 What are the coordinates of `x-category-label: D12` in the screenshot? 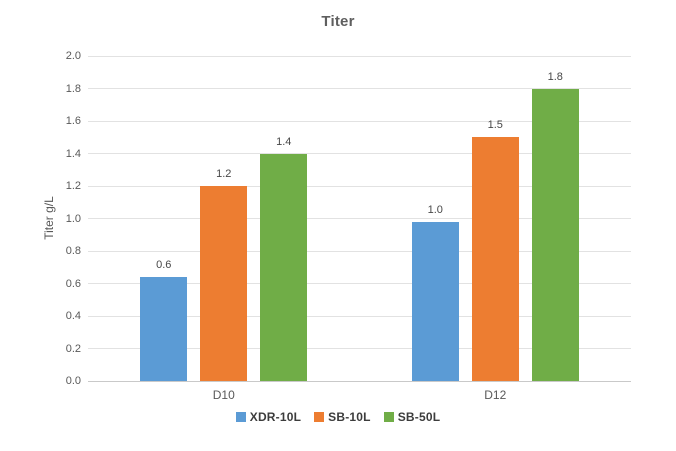 It's located at (495, 395).